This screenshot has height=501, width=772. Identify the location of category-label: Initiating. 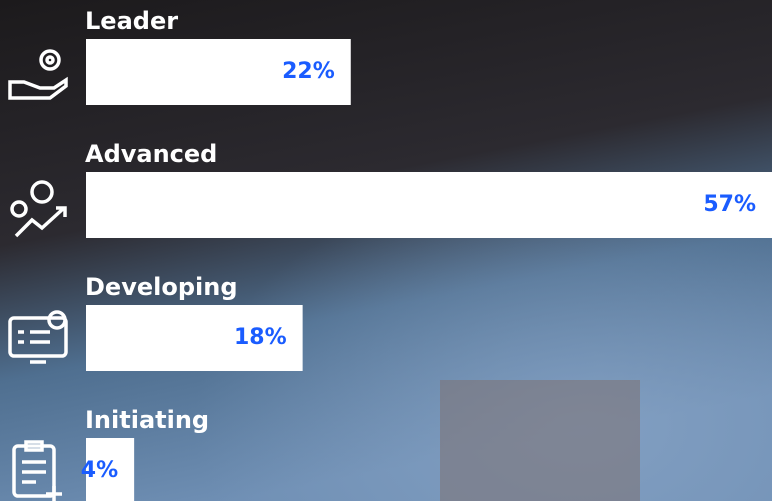
(147, 420).